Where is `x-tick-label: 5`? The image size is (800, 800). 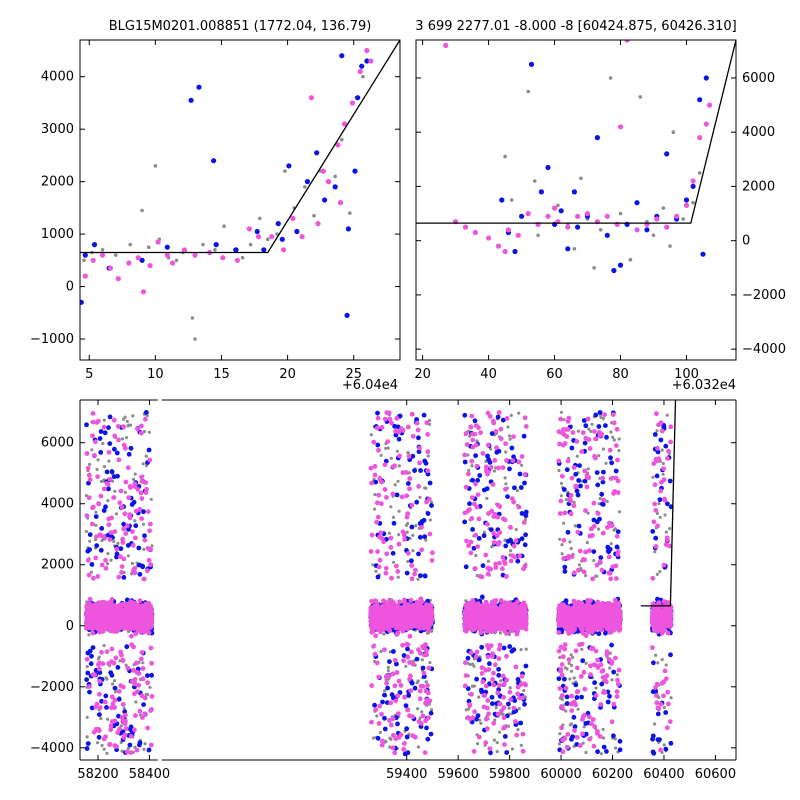
x-tick-label: 5 is located at coordinates (89, 374).